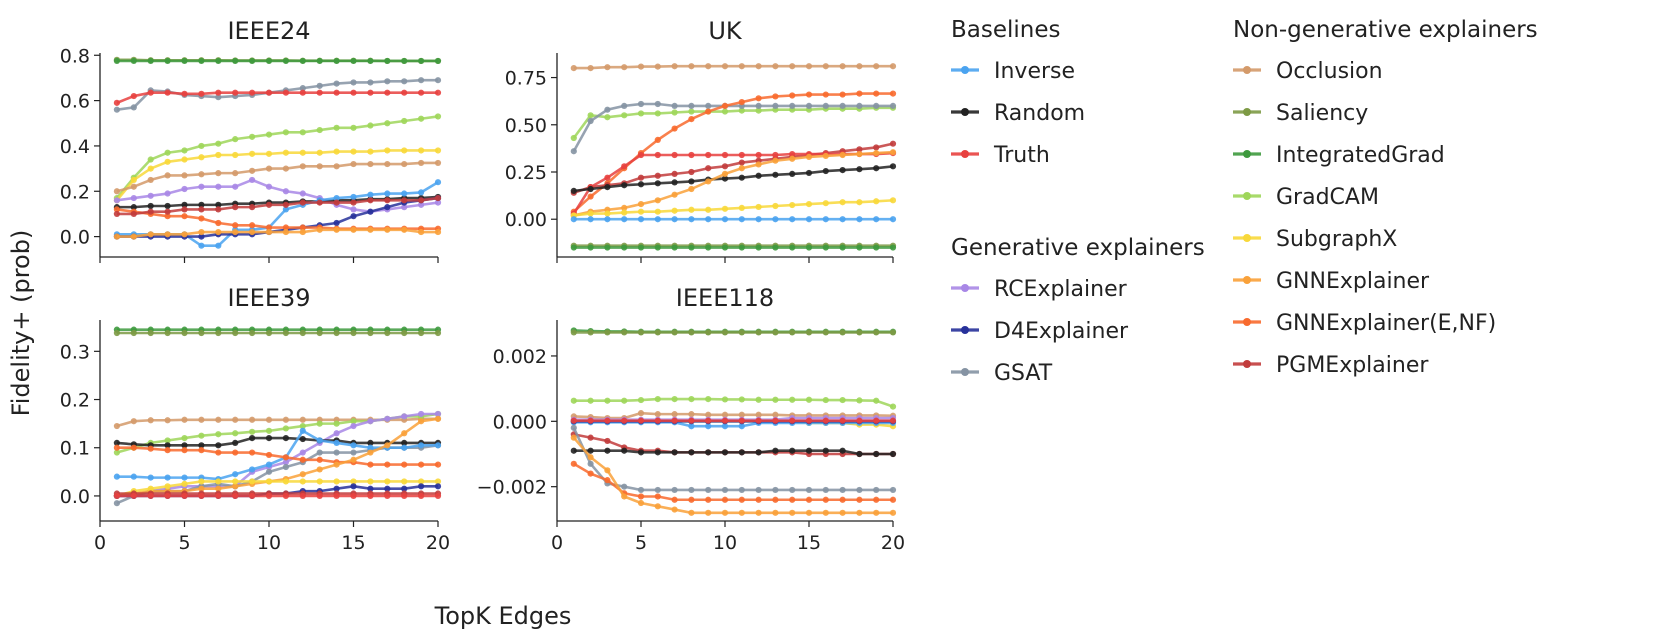 Image resolution: width=1661 pixels, height=635 pixels. I want to click on x-tick-label: 15, so click(353, 543).